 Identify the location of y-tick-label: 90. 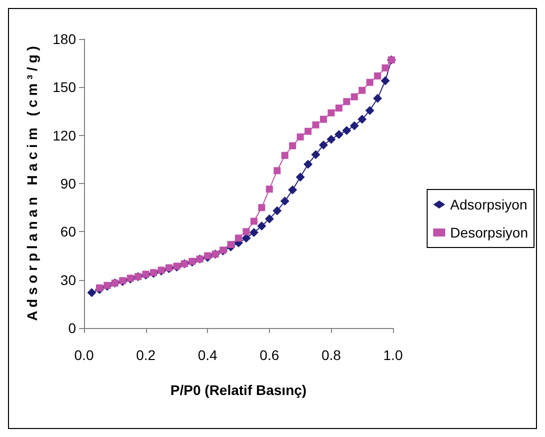
(68, 184).